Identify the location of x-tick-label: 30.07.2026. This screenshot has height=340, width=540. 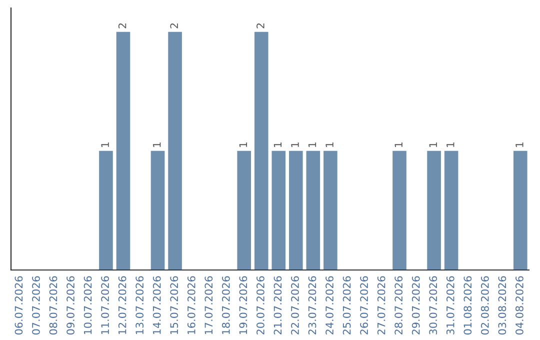
(433, 305).